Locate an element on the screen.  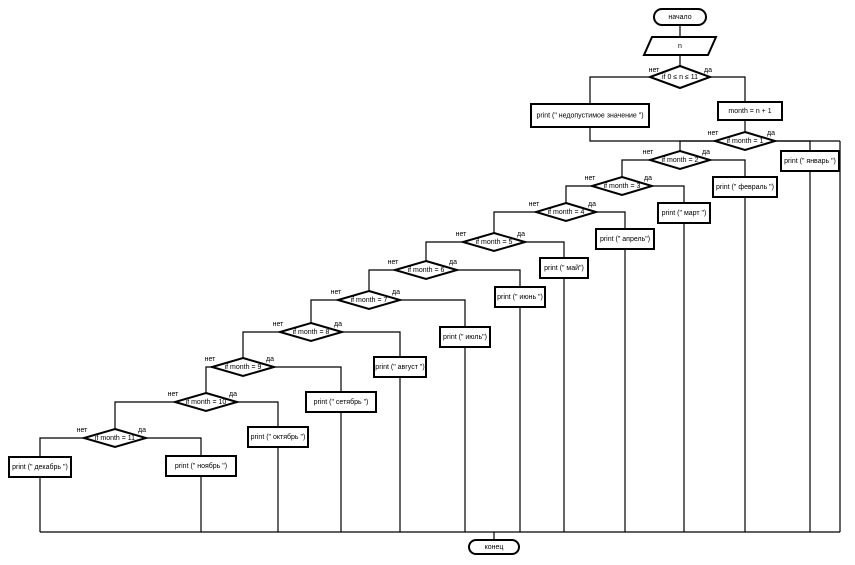
month-11-decision is located at coordinates (115, 438).